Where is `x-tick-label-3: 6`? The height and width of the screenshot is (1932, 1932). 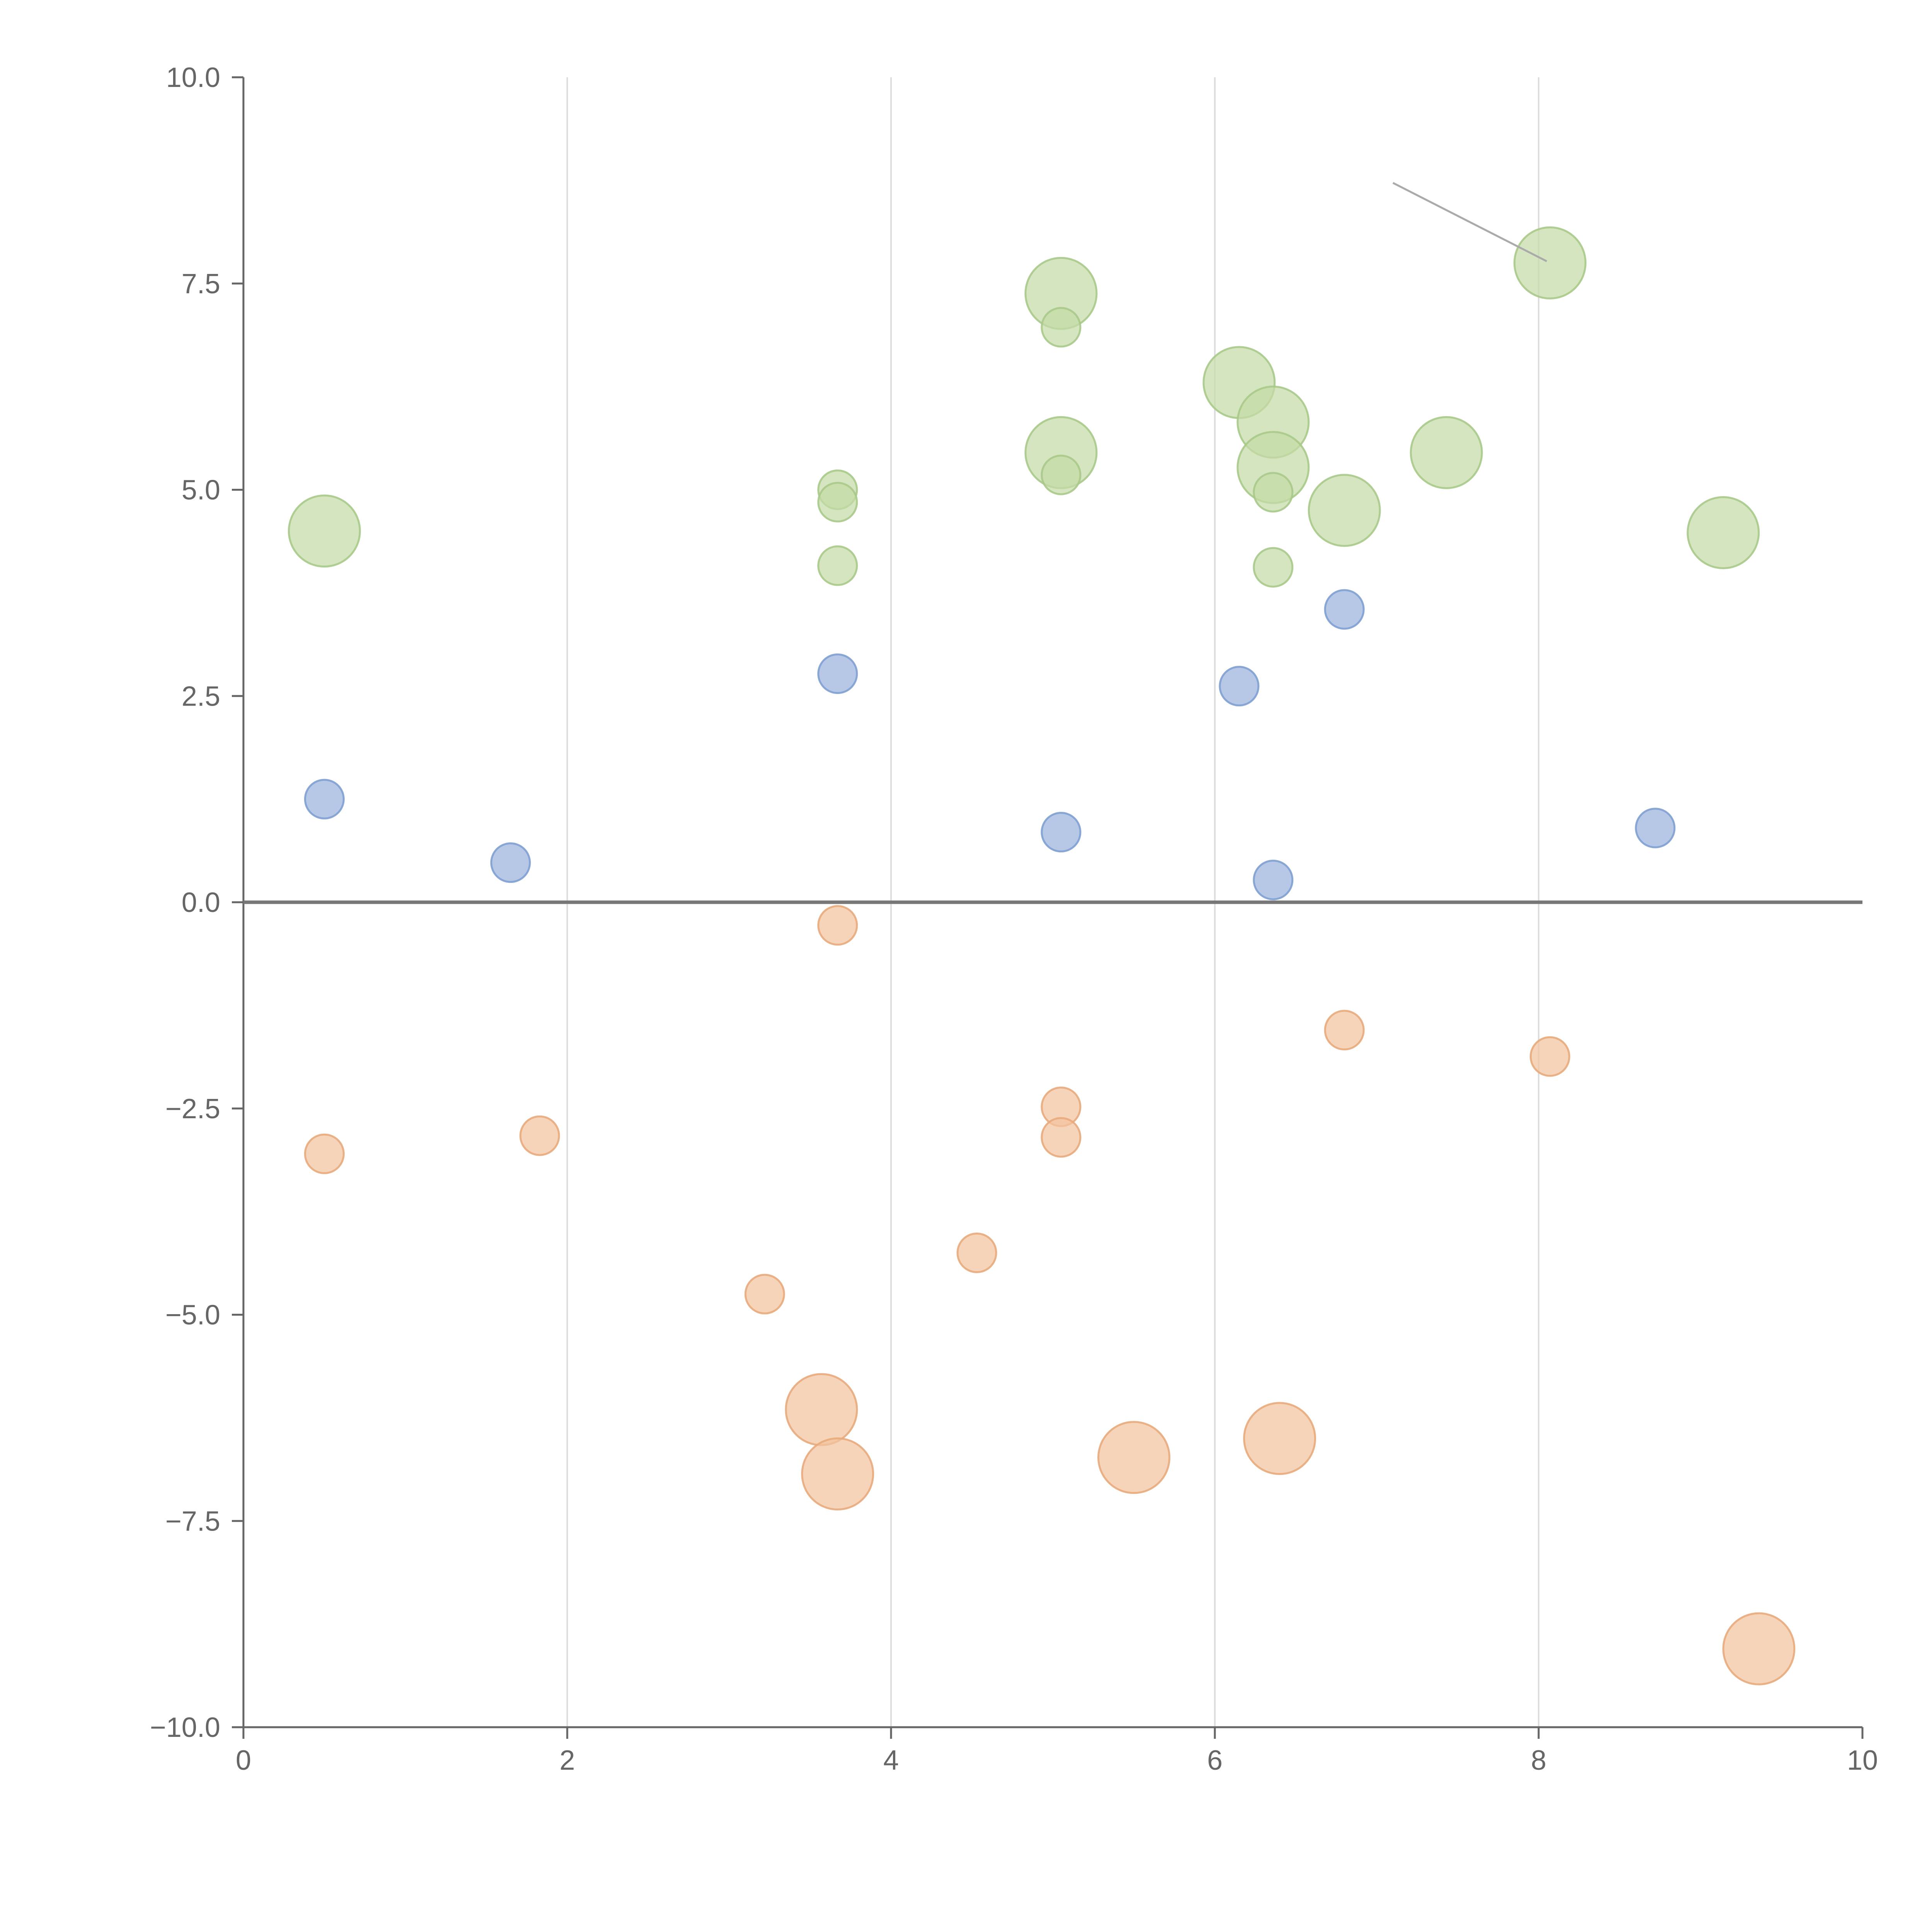 x-tick-label-3: 6 is located at coordinates (1215, 1760).